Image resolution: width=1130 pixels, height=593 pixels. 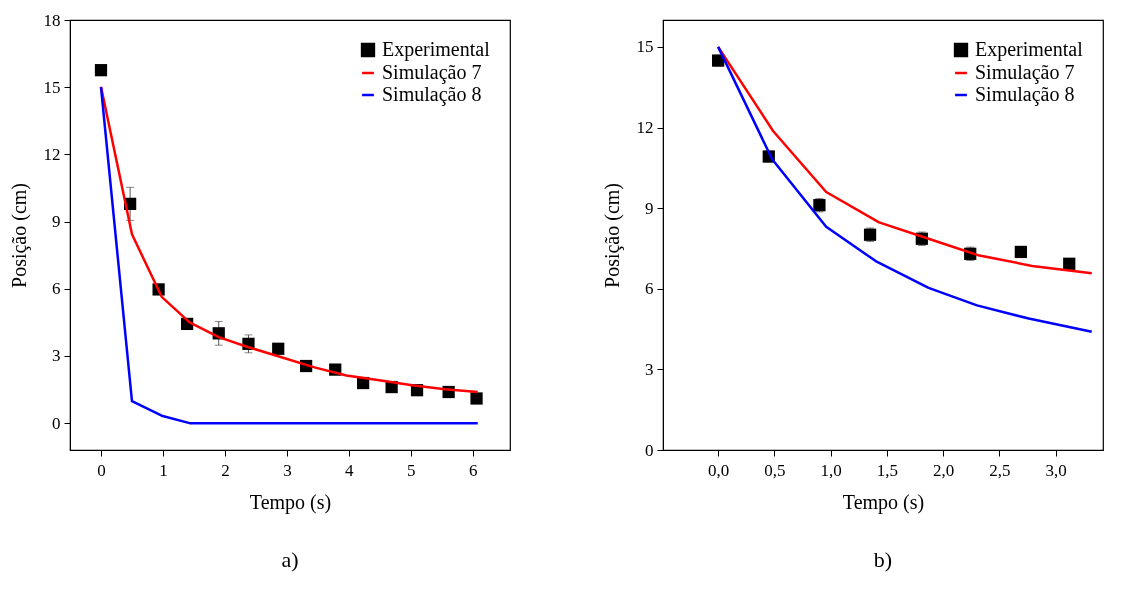 I want to click on x-tick-label: 1,0, so click(x=831, y=470).